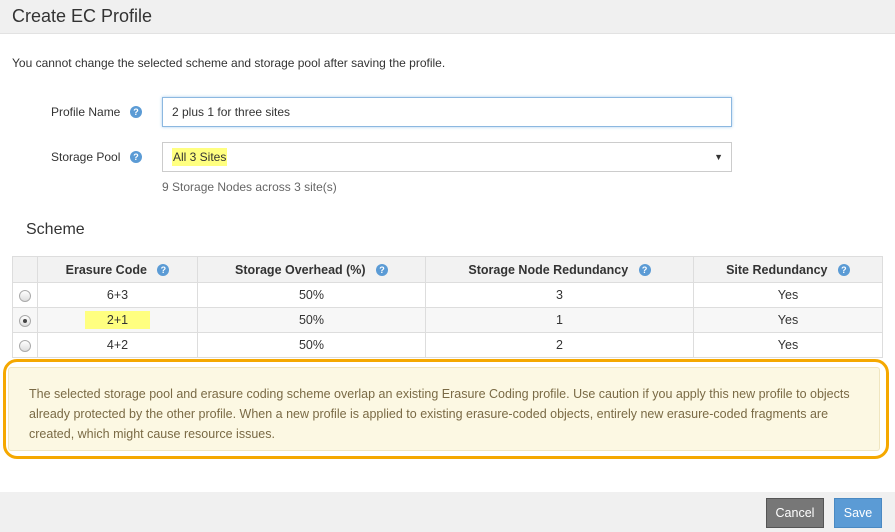 The height and width of the screenshot is (532, 895). Describe the element at coordinates (55, 229) in the screenshot. I see `scheme-title: Scheme` at that location.